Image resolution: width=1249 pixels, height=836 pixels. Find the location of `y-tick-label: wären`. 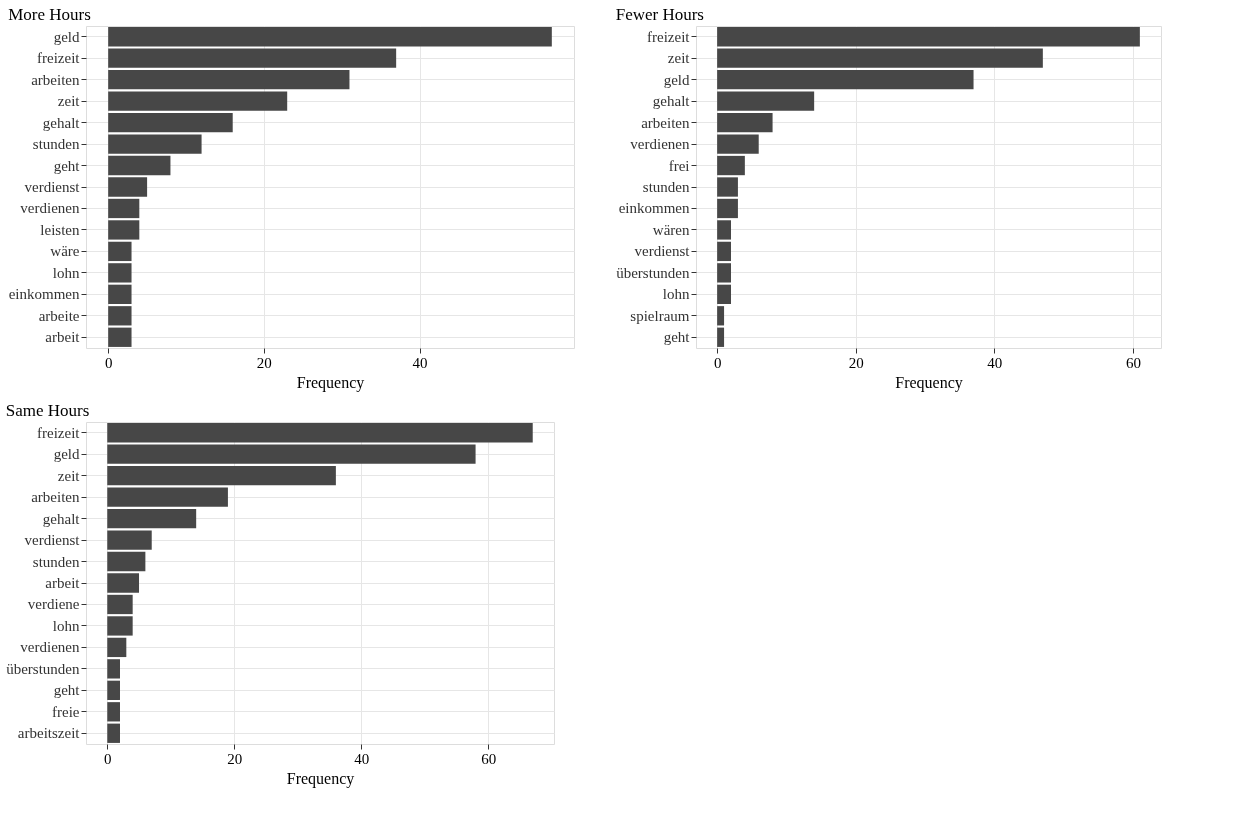

y-tick-label: wären is located at coordinates (671, 229).